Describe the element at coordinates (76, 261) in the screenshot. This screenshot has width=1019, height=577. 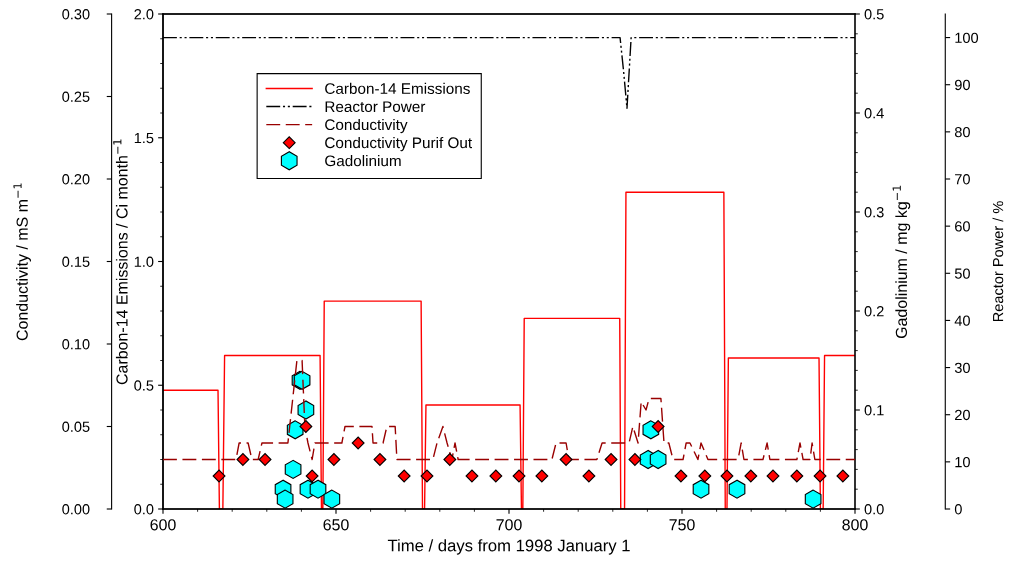
I see `y-tick-label: 0.15` at that location.